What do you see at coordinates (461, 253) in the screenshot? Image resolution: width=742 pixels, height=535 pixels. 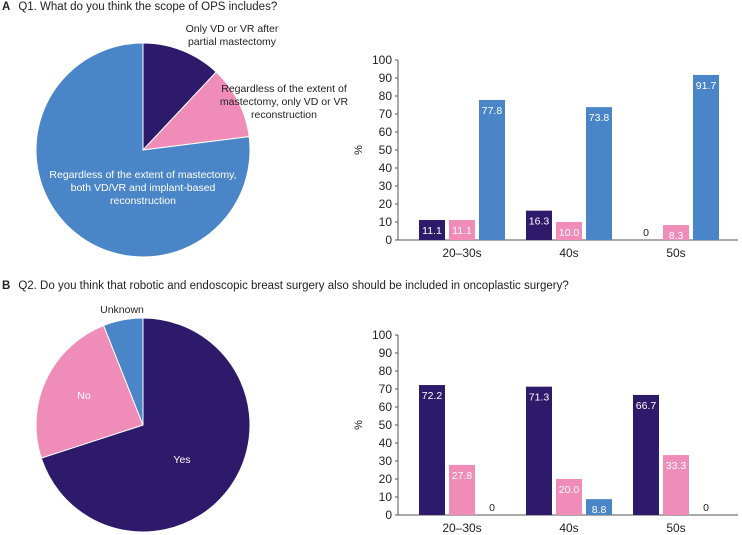 I see `q1-bar-category-label: 20–30s` at bounding box center [461, 253].